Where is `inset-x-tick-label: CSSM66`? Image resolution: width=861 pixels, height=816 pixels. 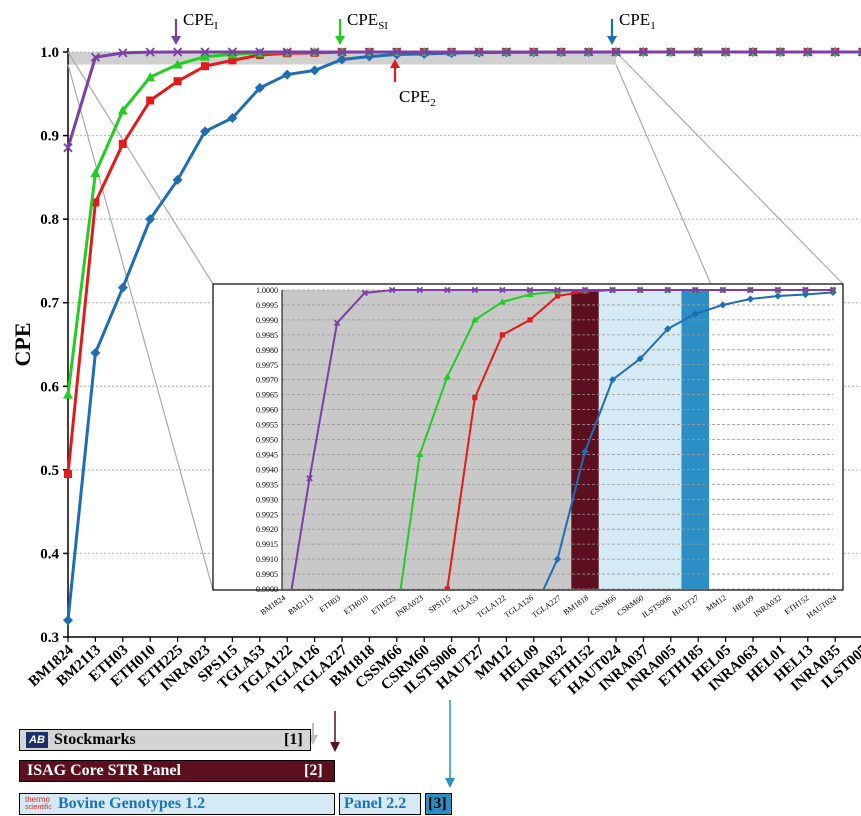
inset-x-tick-label: CSSM66 is located at coordinates (603, 605).